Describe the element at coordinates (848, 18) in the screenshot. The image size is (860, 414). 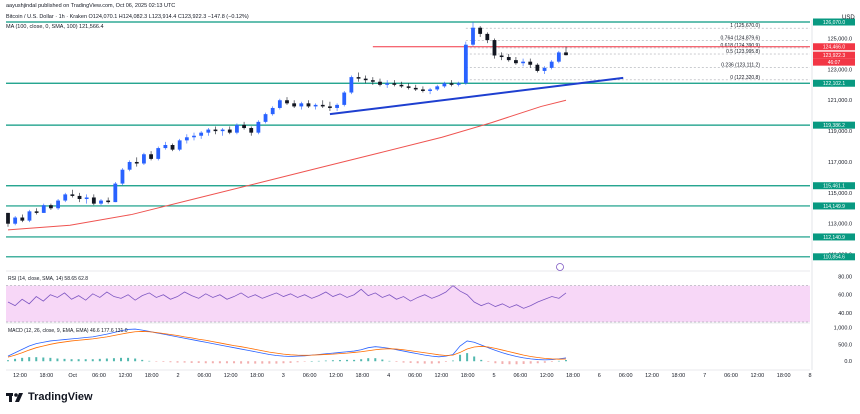
I see `currency-label: USD` at that location.